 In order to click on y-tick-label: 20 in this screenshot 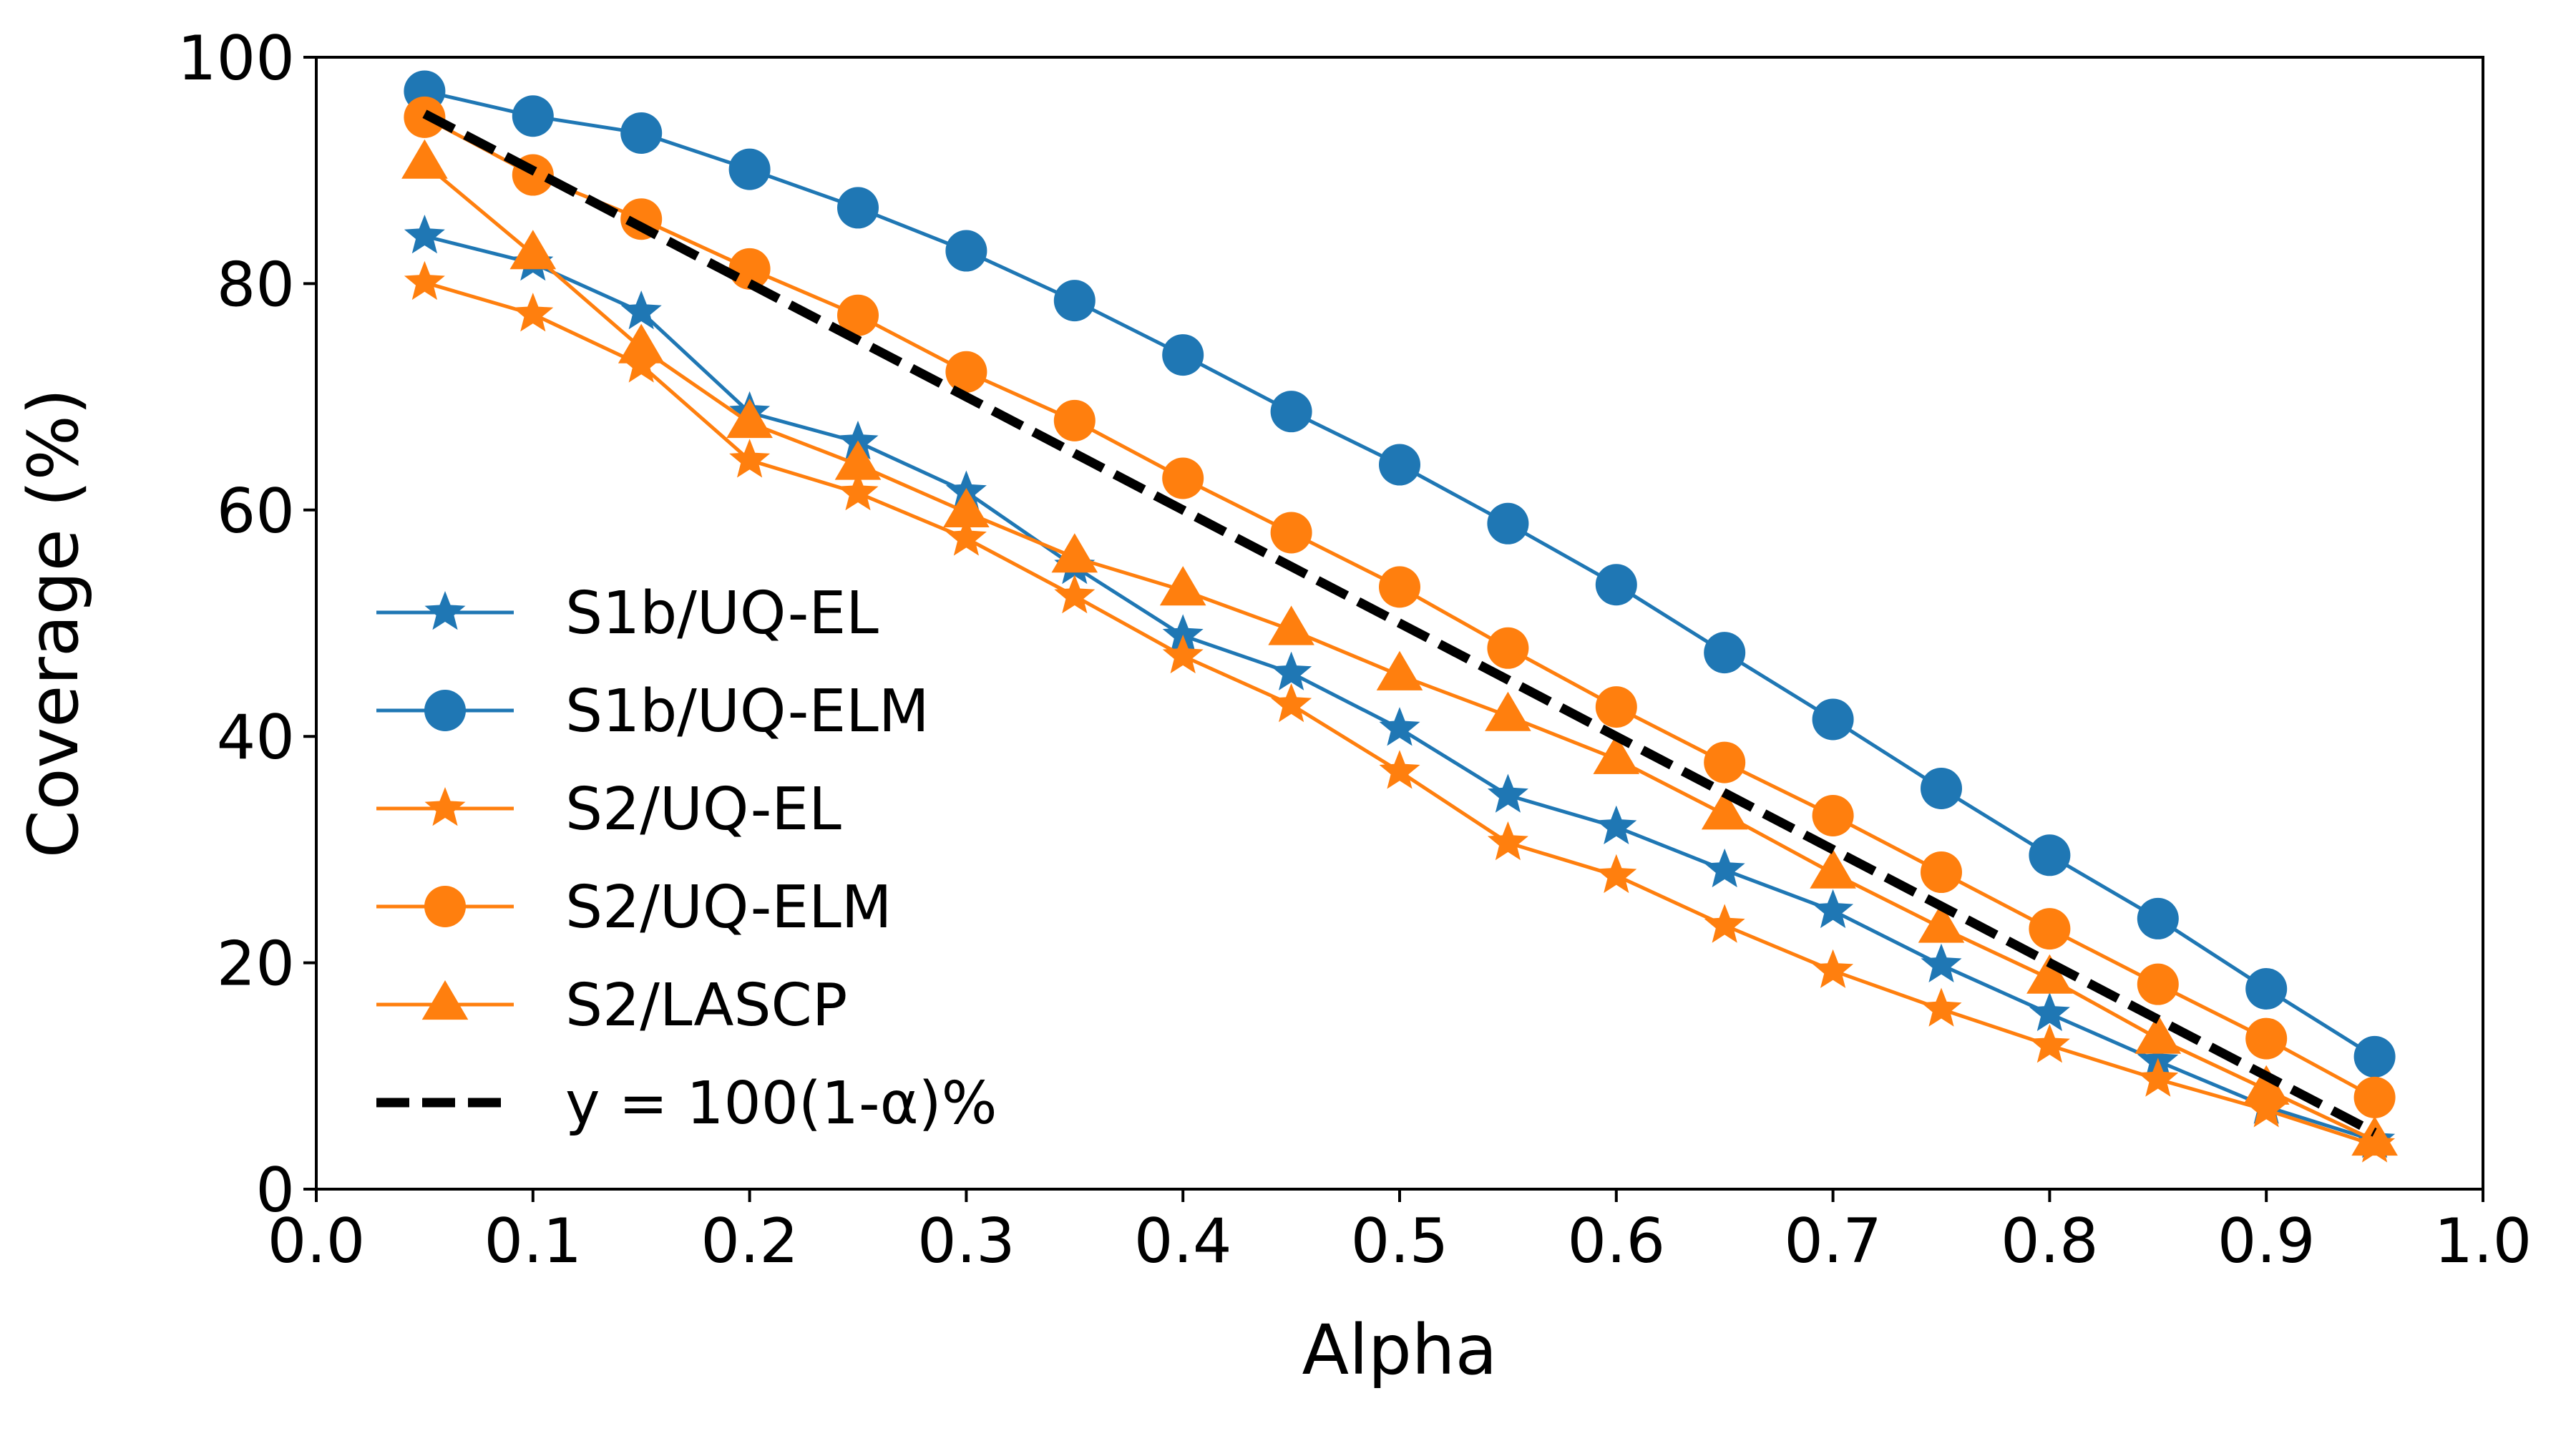, I will do `click(256, 964)`.